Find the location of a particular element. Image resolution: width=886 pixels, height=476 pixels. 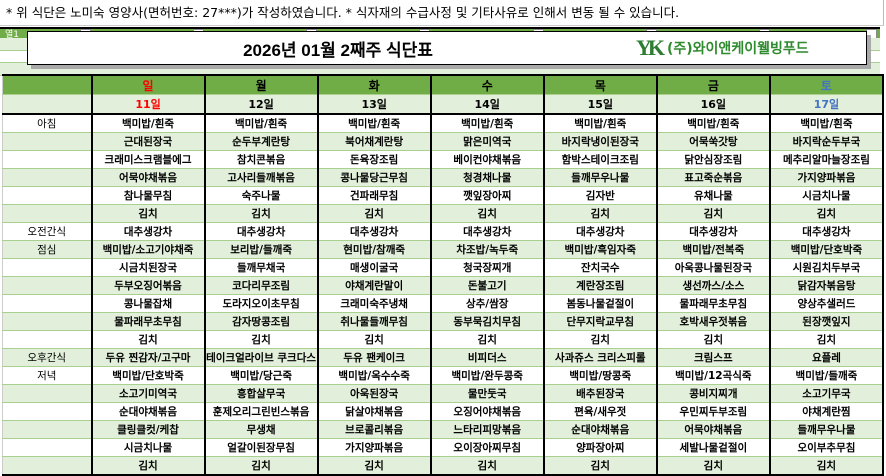

menu-item: 아욱콩나물된장국 is located at coordinates (713, 267).